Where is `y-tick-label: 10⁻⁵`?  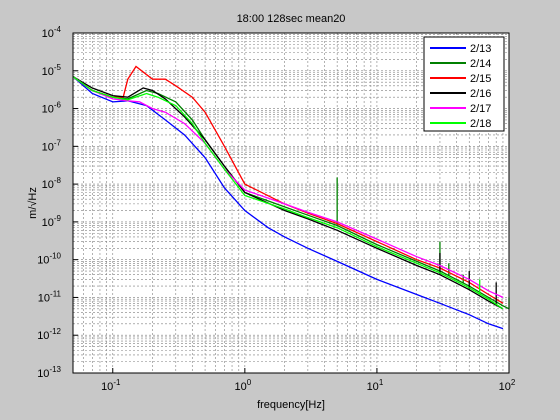
y-tick-label: 10⁻⁵ is located at coordinates (52, 70).